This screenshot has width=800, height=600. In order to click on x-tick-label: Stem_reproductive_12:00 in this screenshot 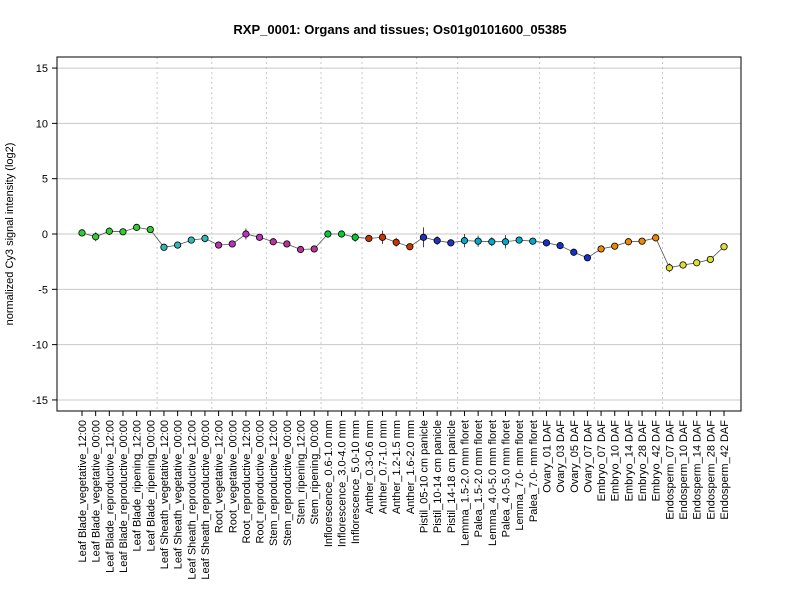, I will do `click(274, 483)`.